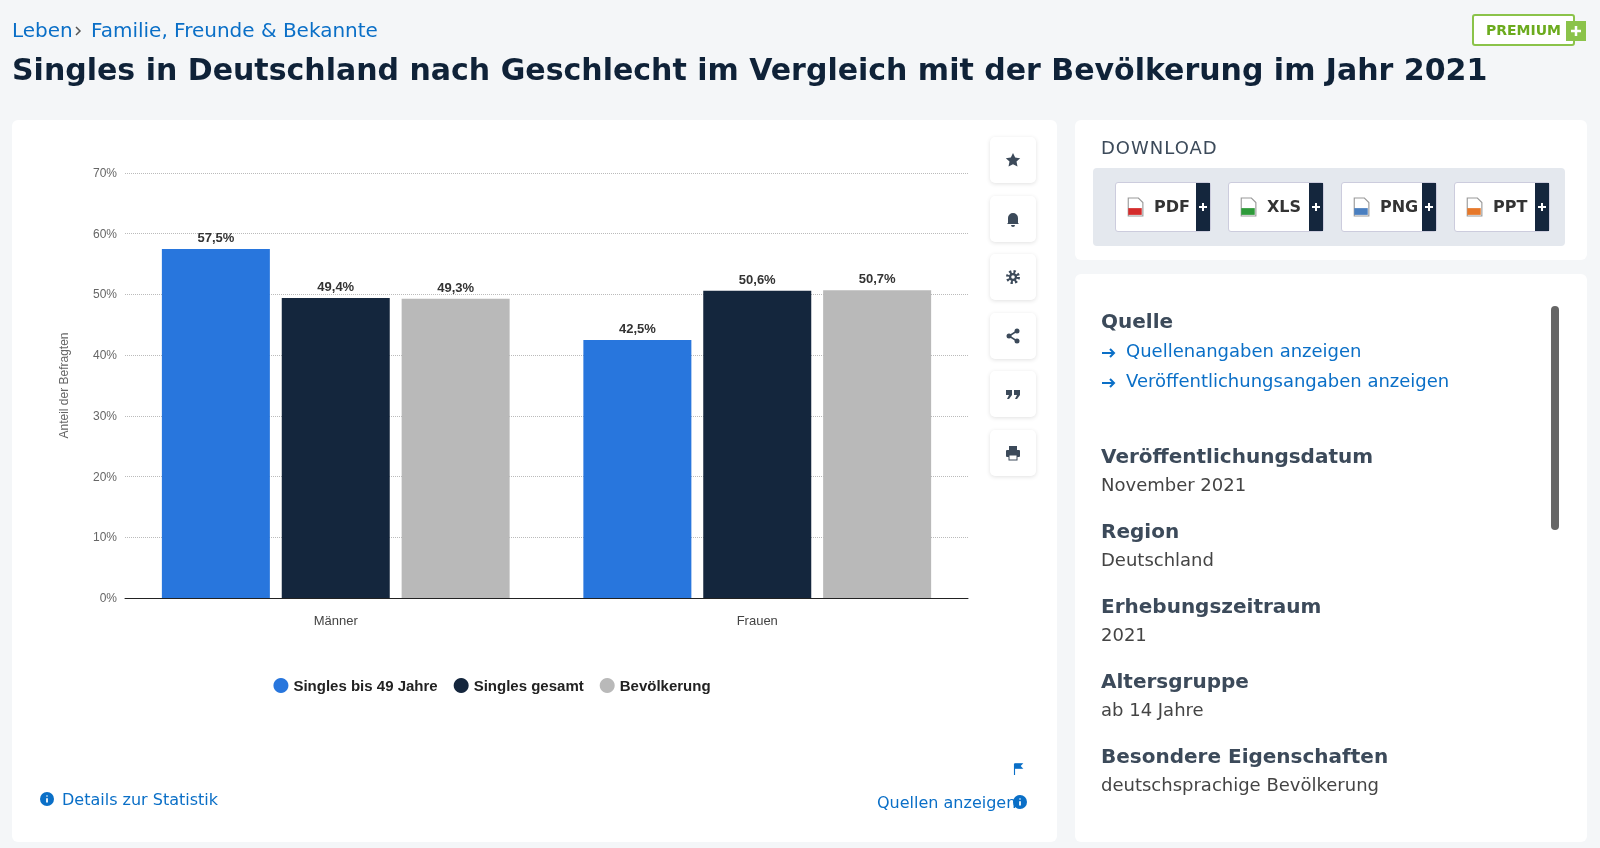 This screenshot has width=1600, height=848. I want to click on text: PPT, so click(1510, 206).